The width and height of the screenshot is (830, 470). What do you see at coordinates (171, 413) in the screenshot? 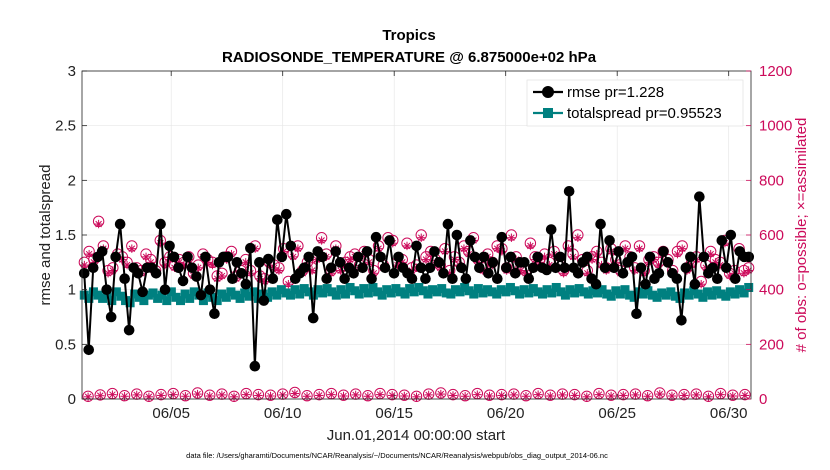
I see `x-tick-label: 06/05` at bounding box center [171, 413].